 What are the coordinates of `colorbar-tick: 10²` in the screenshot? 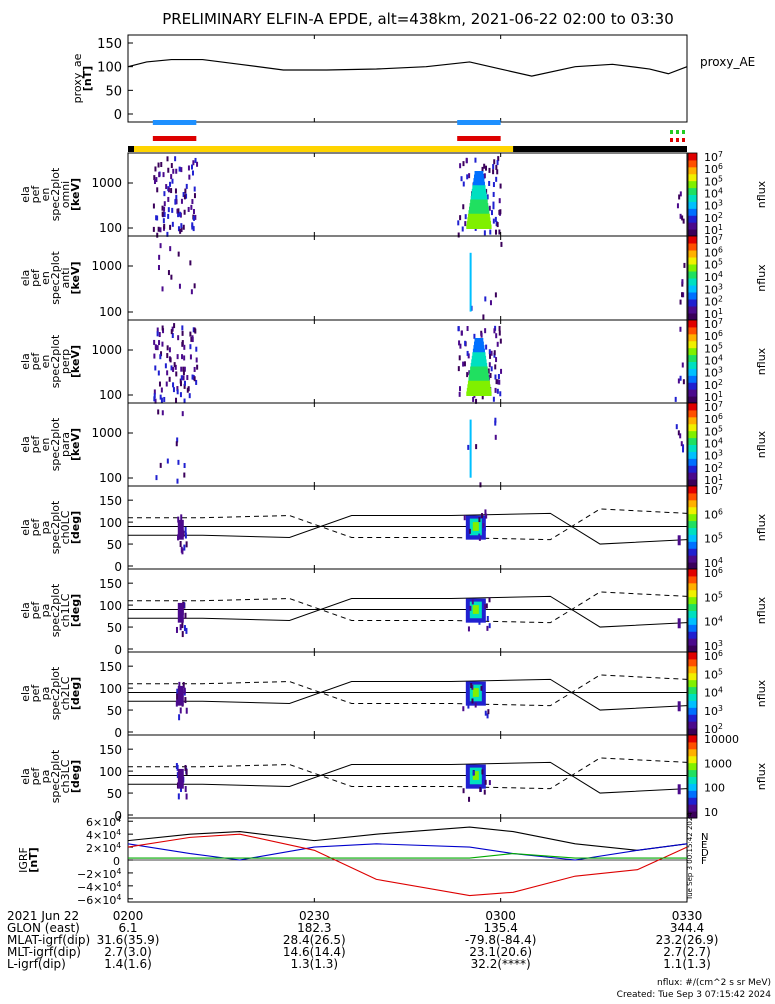 It's located at (713, 302).